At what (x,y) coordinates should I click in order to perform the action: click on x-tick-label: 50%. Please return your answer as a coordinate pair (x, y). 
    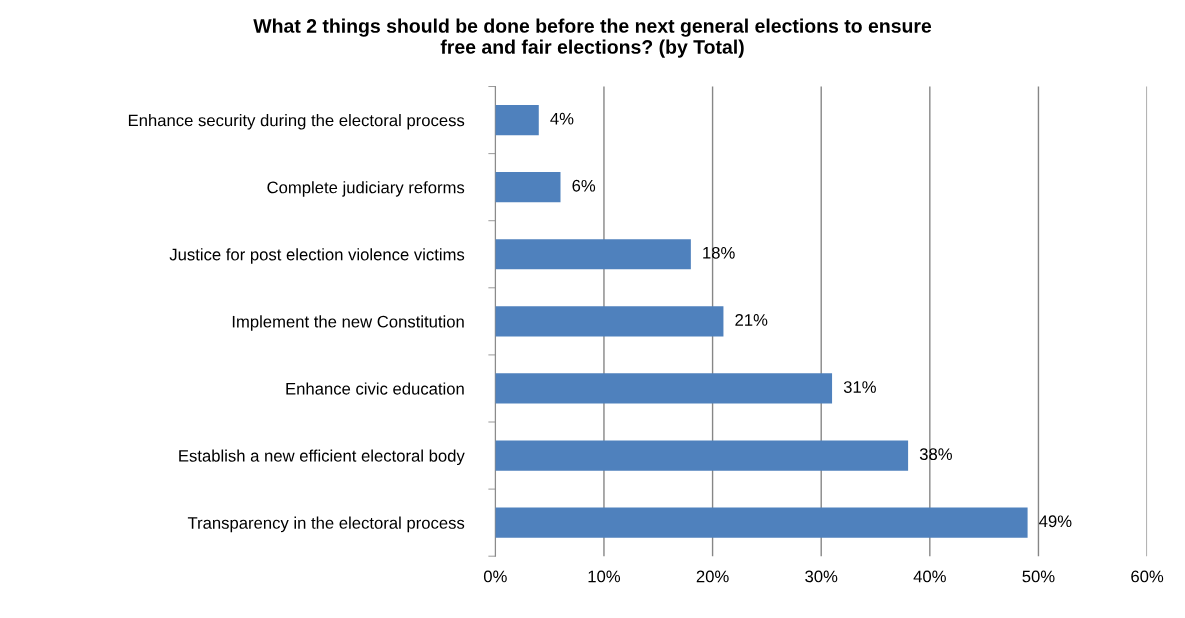
    Looking at the image, I should click on (1038, 576).